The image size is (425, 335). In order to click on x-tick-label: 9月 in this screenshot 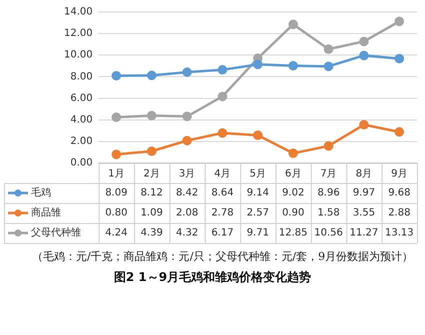, I will do `click(399, 174)`.